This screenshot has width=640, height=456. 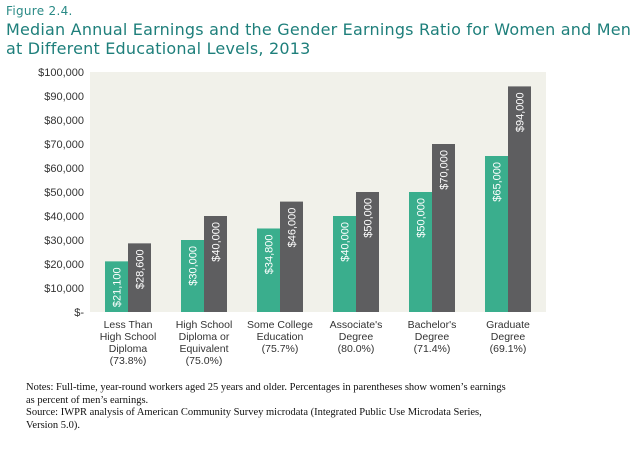 I want to click on x-category-label: (75.7%), so click(x=280, y=349).